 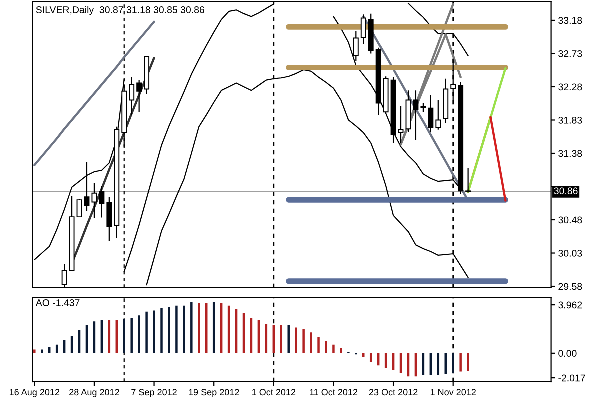 What do you see at coordinates (154, 393) in the screenshot?
I see `x-tick-label: 7 Sep 2012` at bounding box center [154, 393].